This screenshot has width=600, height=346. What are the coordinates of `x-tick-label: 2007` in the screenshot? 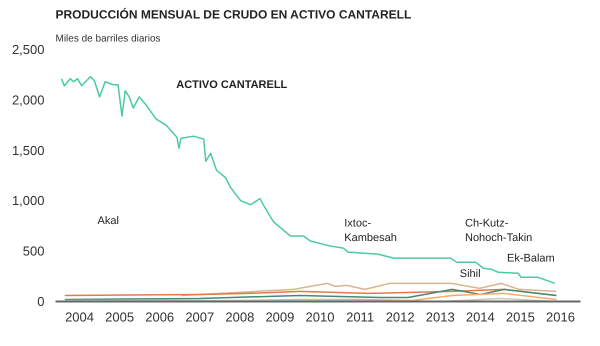 It's located at (199, 317).